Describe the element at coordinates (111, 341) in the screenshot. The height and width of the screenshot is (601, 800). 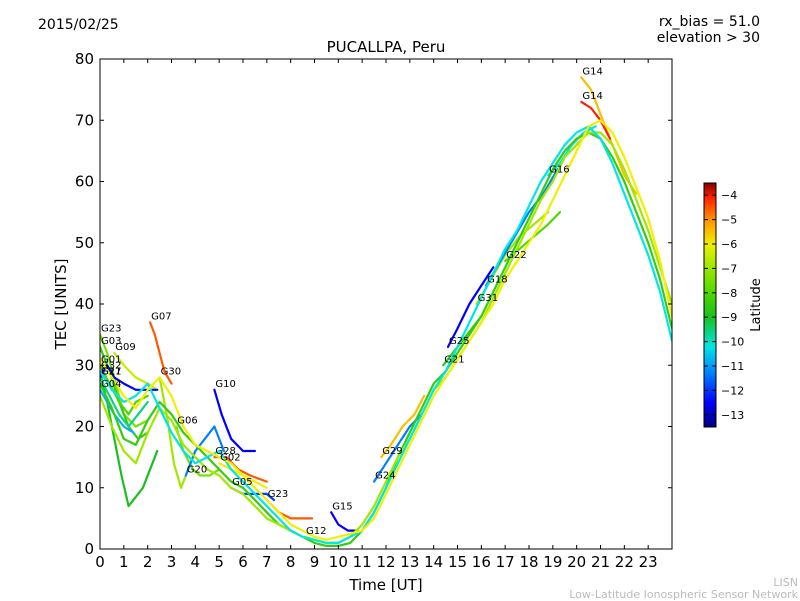
I see `series-label-1: G03` at that location.